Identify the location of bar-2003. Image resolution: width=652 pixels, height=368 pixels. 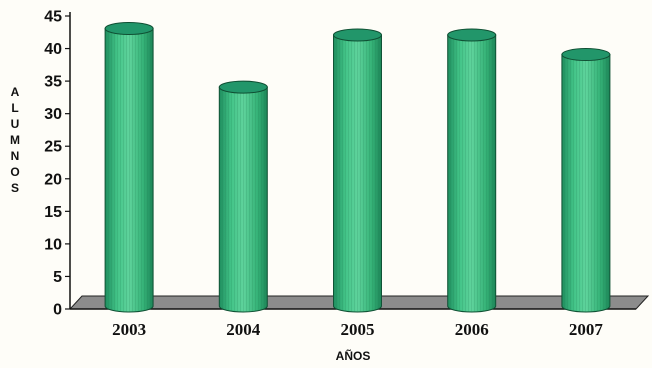
(129, 167).